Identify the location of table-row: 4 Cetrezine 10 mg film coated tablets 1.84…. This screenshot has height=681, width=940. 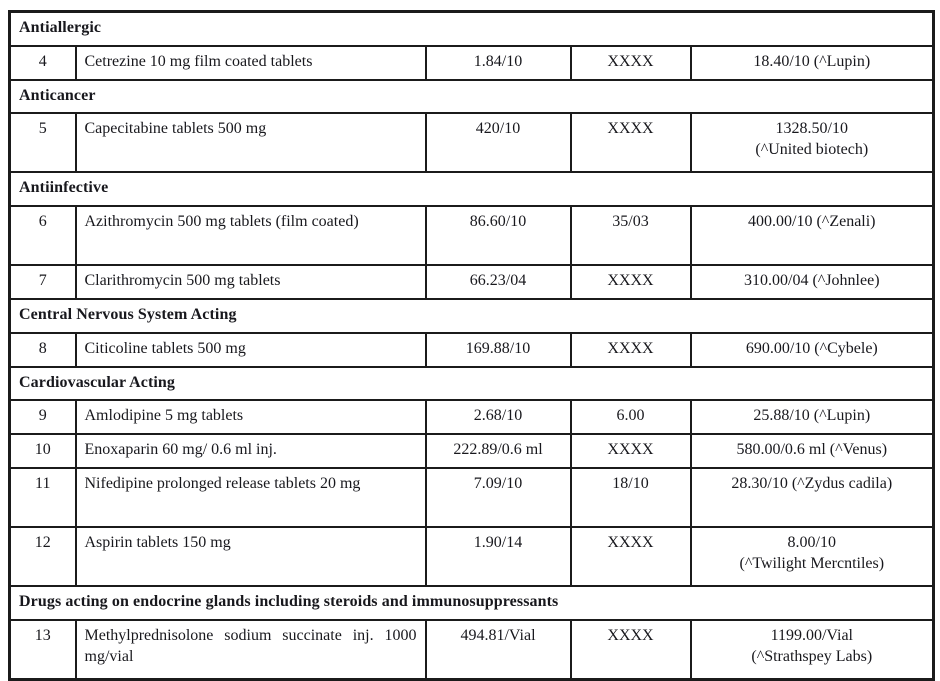
(471, 62).